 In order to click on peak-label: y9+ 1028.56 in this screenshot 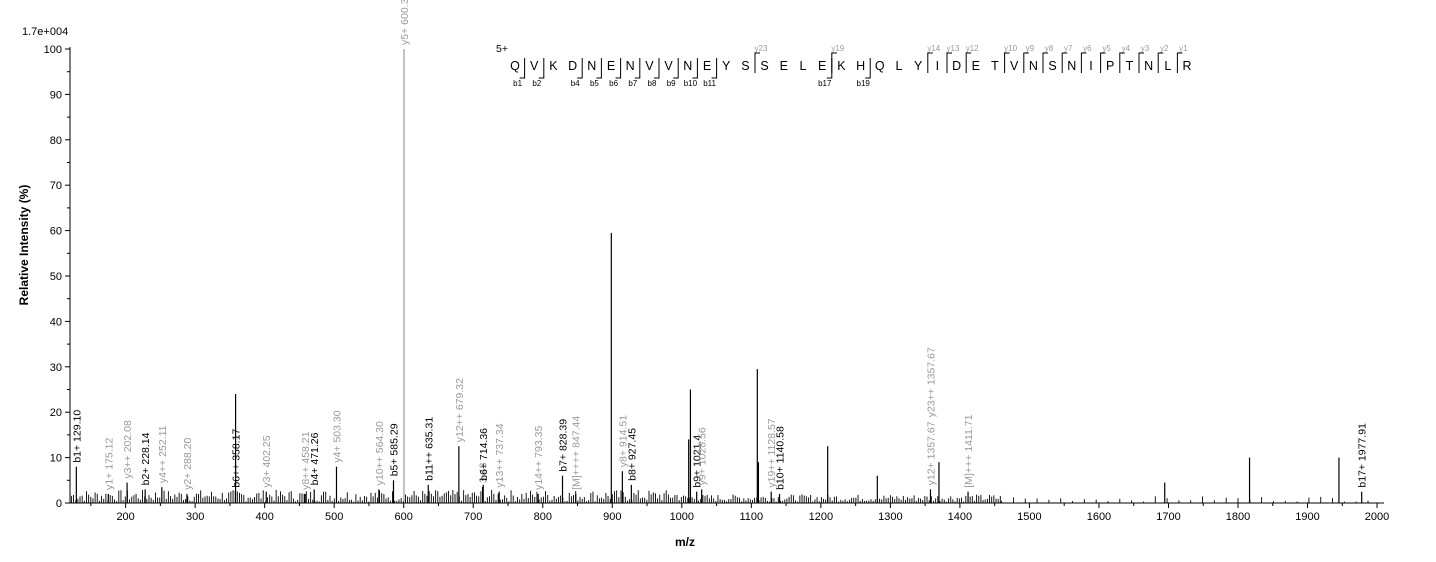, I will do `click(703, 456)`.